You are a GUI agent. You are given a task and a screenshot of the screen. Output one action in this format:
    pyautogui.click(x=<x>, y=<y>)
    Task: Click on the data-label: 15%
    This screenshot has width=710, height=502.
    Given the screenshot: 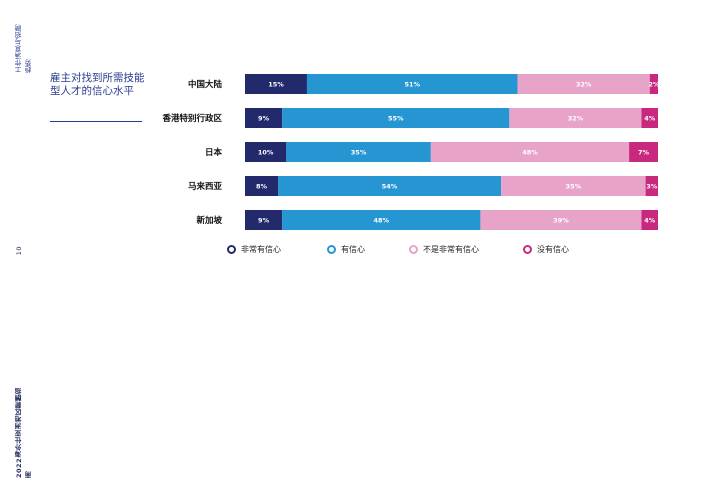 What is the action you would take?
    pyautogui.click(x=276, y=85)
    